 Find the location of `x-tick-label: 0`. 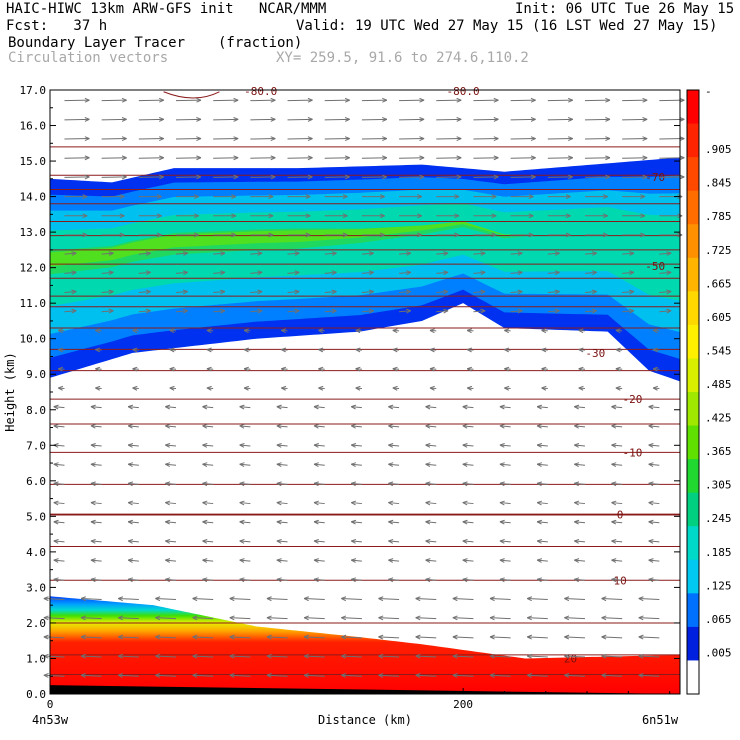

x-tick-label: 0 is located at coordinates (50, 704).